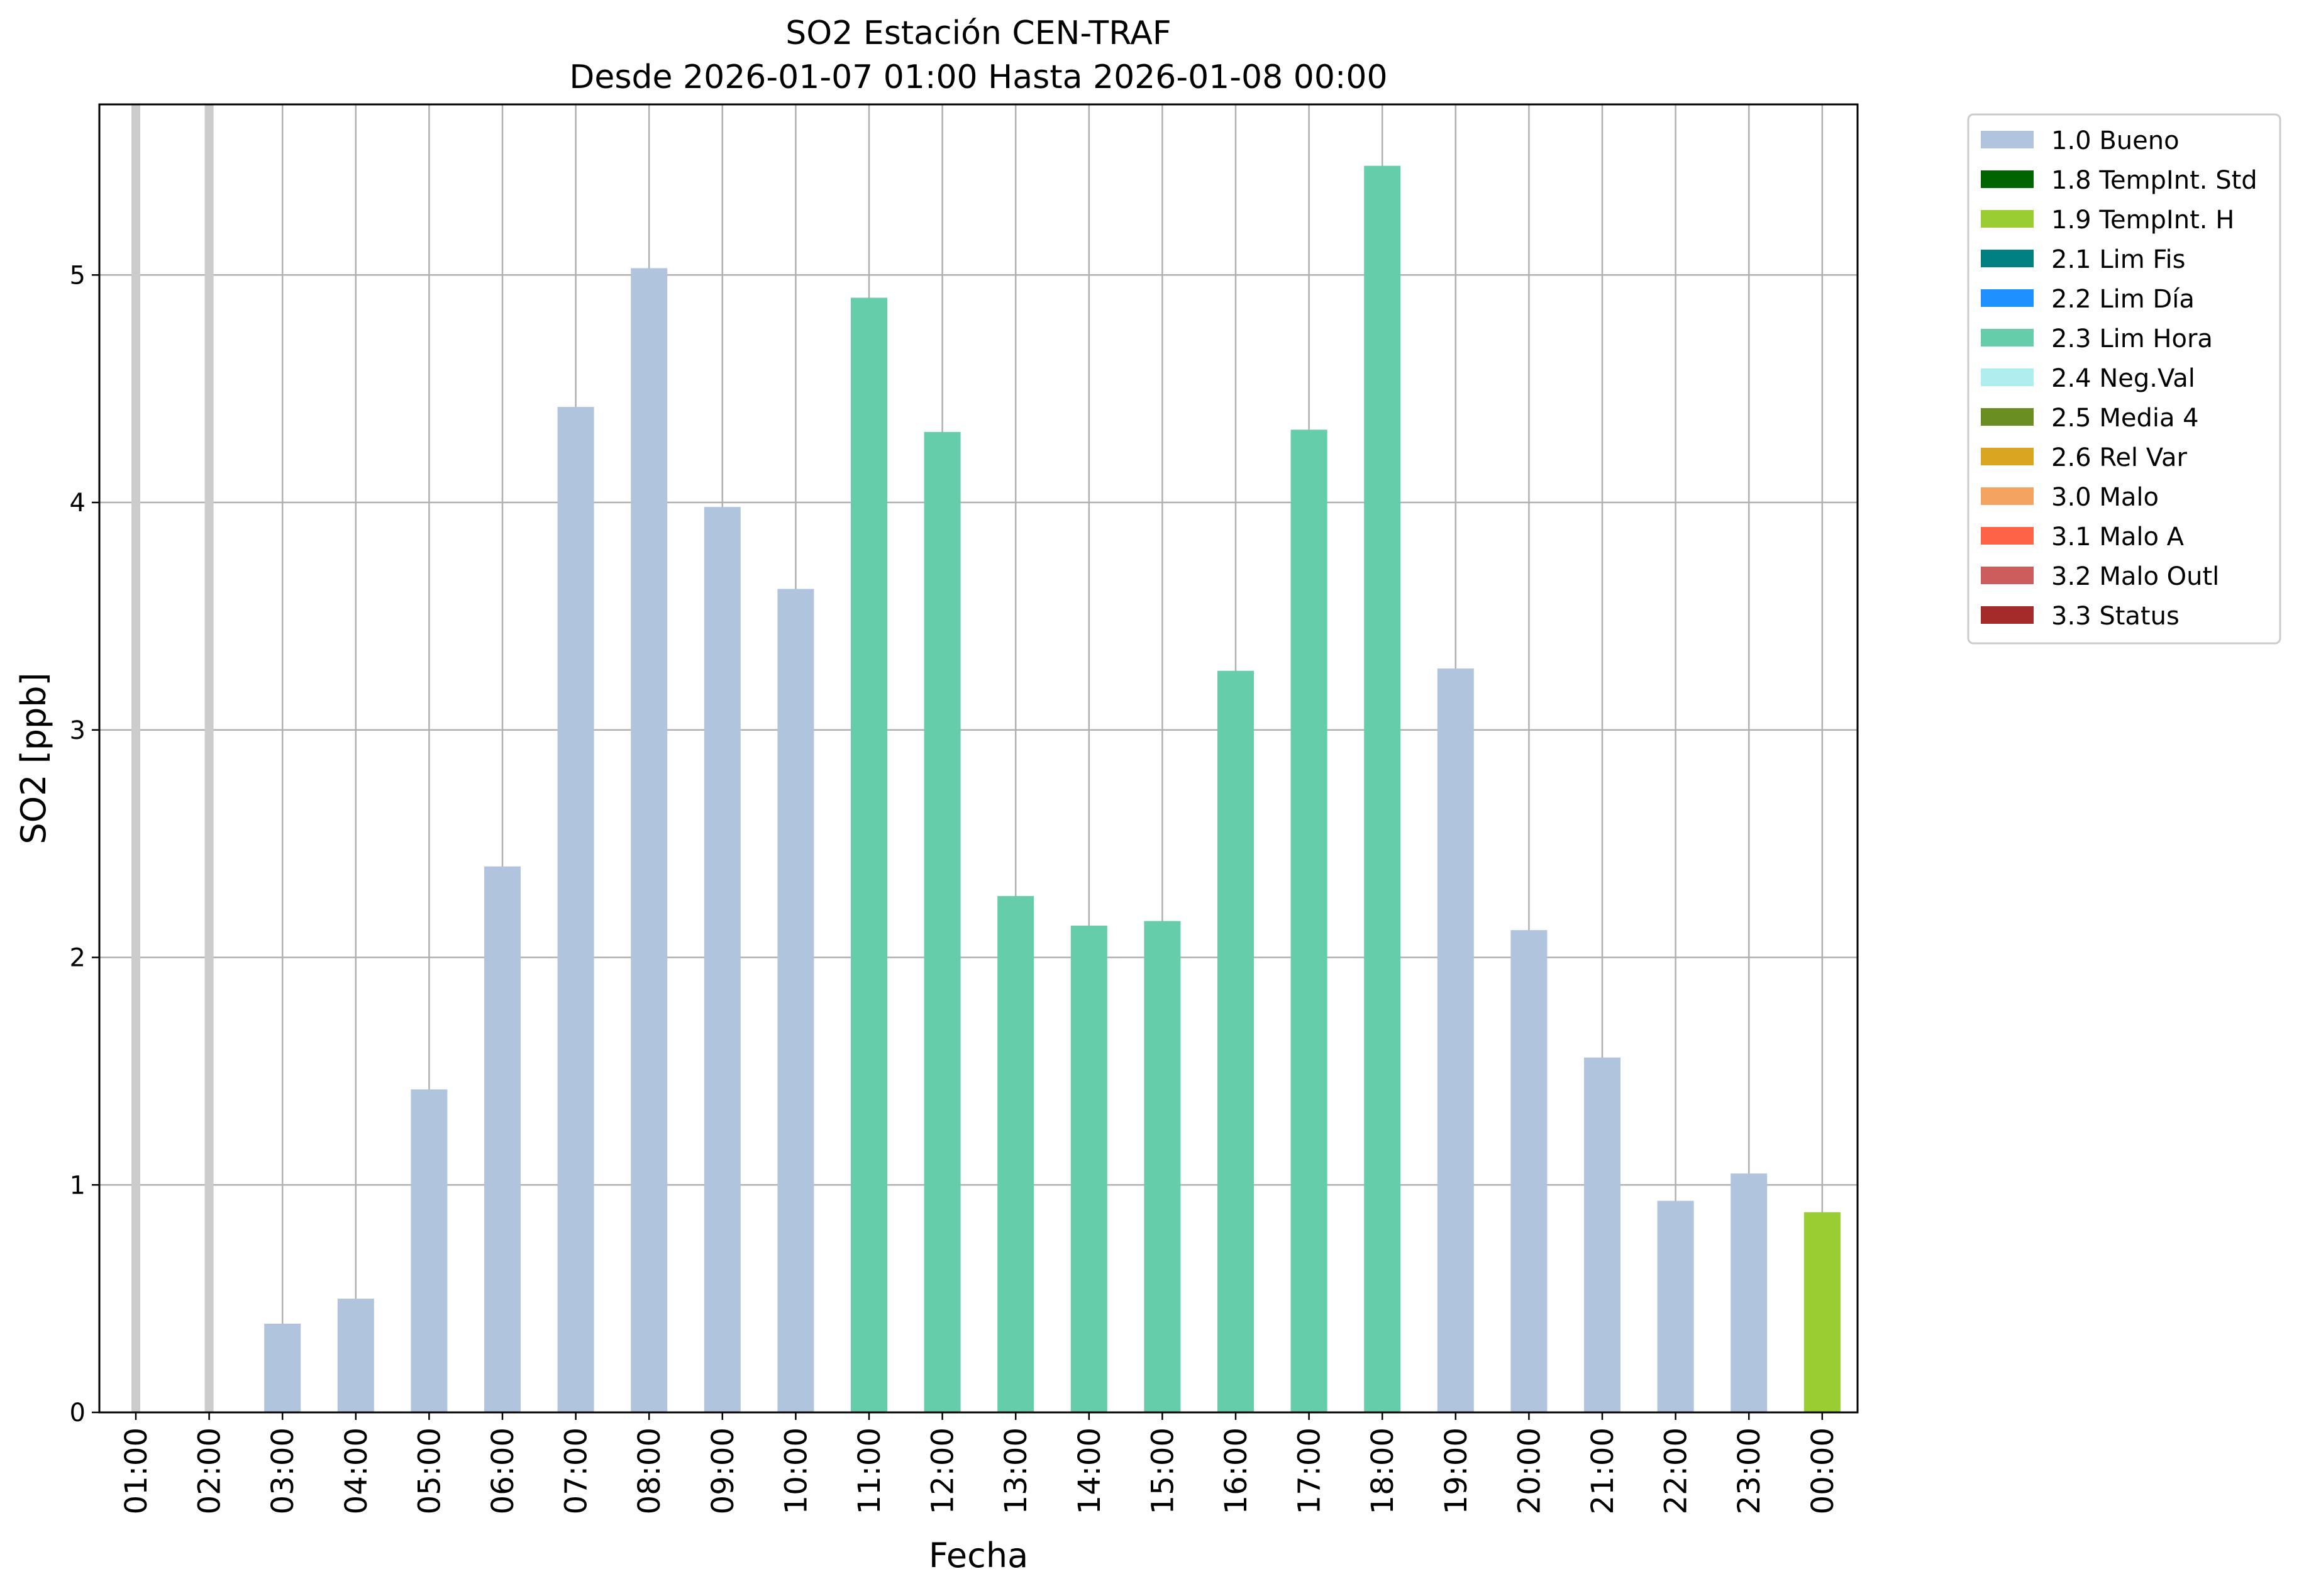  I want to click on legend-box, so click(2124, 379).